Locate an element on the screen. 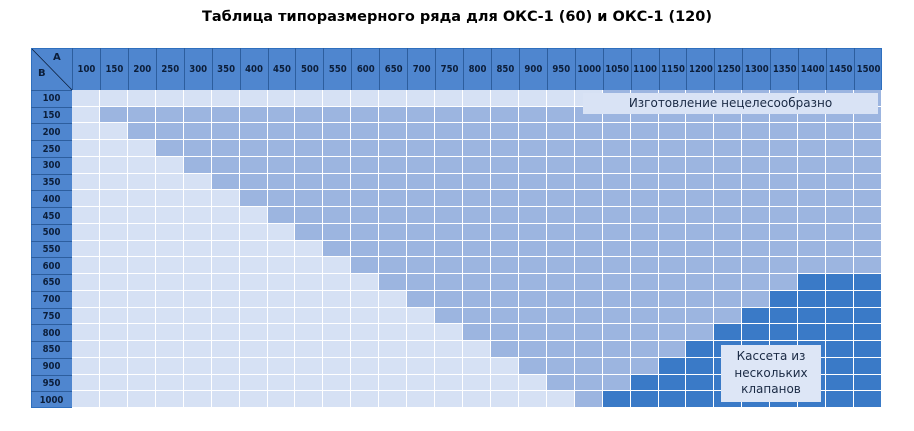 The height and width of the screenshot is (431, 914). column-header: 350 is located at coordinates (225, 69).